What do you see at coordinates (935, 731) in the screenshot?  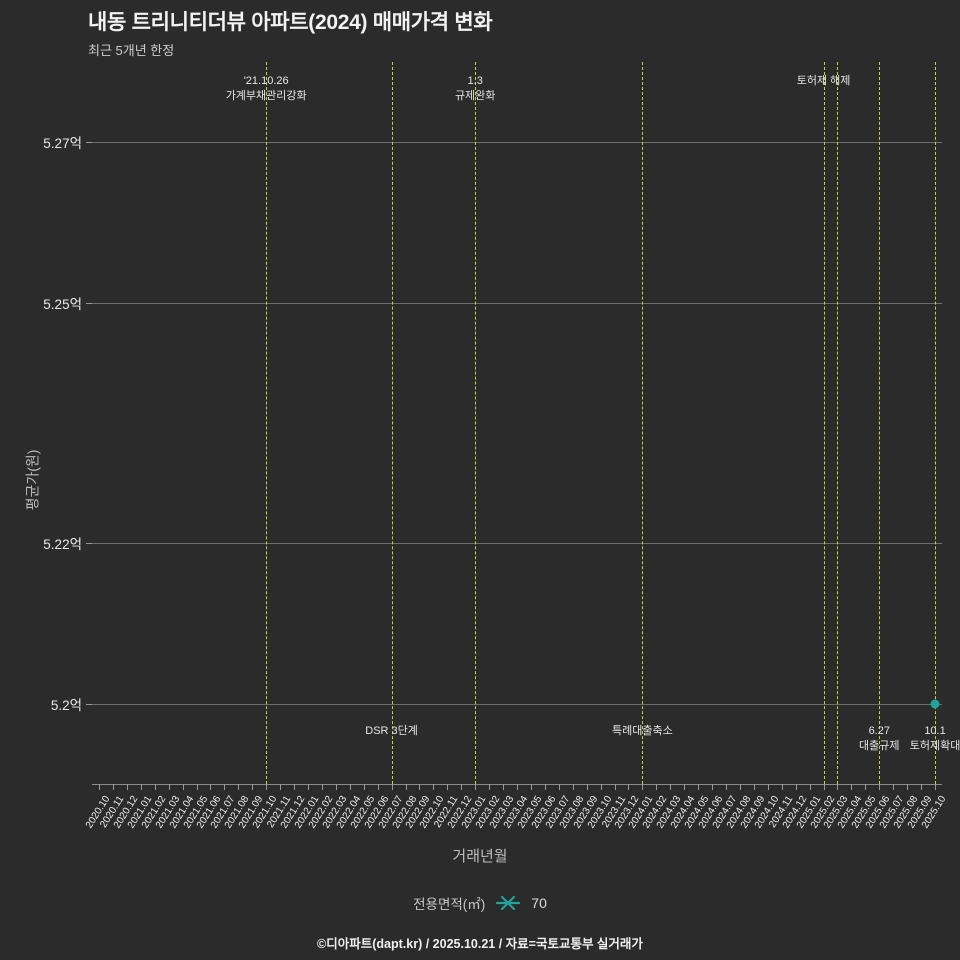 I see `event-label-date: 10.1` at bounding box center [935, 731].